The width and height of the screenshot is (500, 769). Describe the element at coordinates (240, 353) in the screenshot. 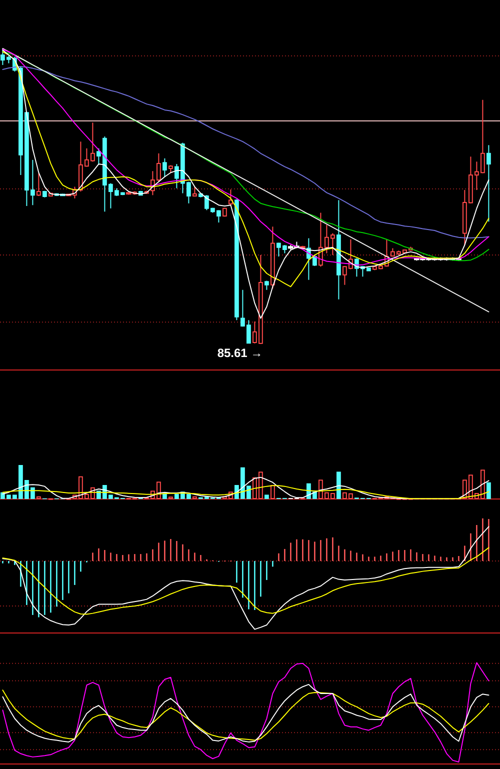

I see `text: 85.61 →` at that location.